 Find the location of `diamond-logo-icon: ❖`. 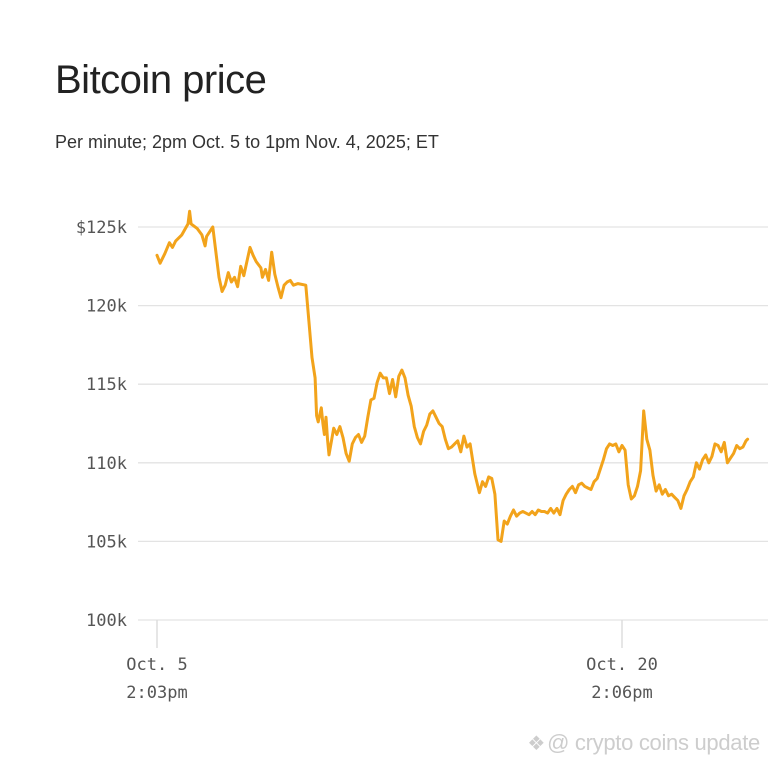

diamond-logo-icon: ❖ is located at coordinates (536, 744).